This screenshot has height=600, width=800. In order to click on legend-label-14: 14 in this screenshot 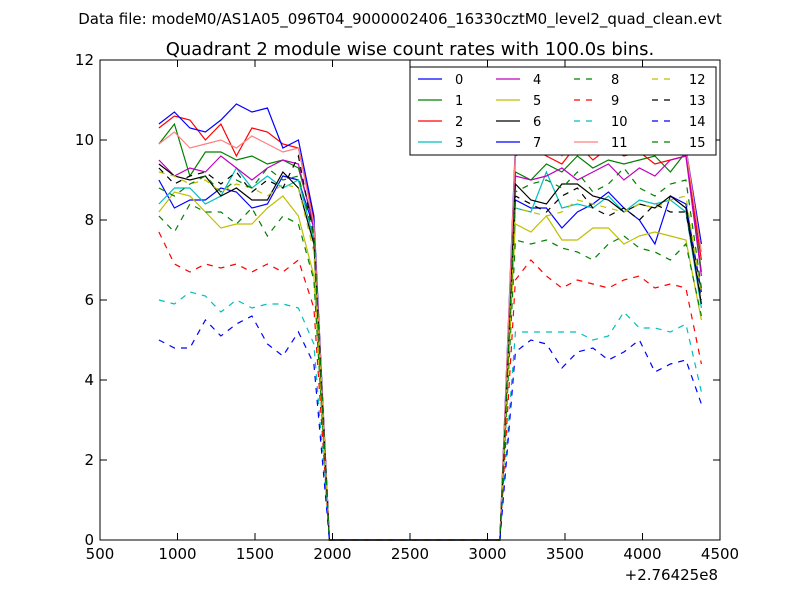, I will do `click(697, 122)`.